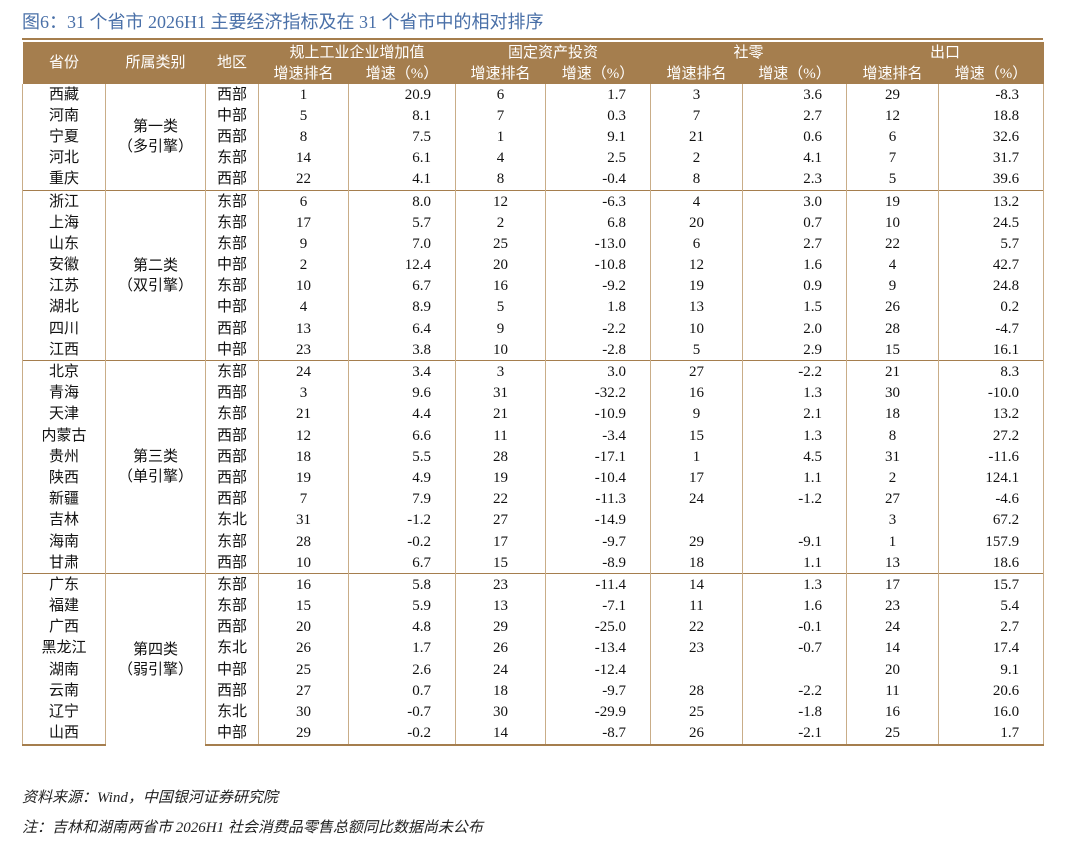  I want to click on category-cell: 第一类 （多引擎）, so click(155, 137).